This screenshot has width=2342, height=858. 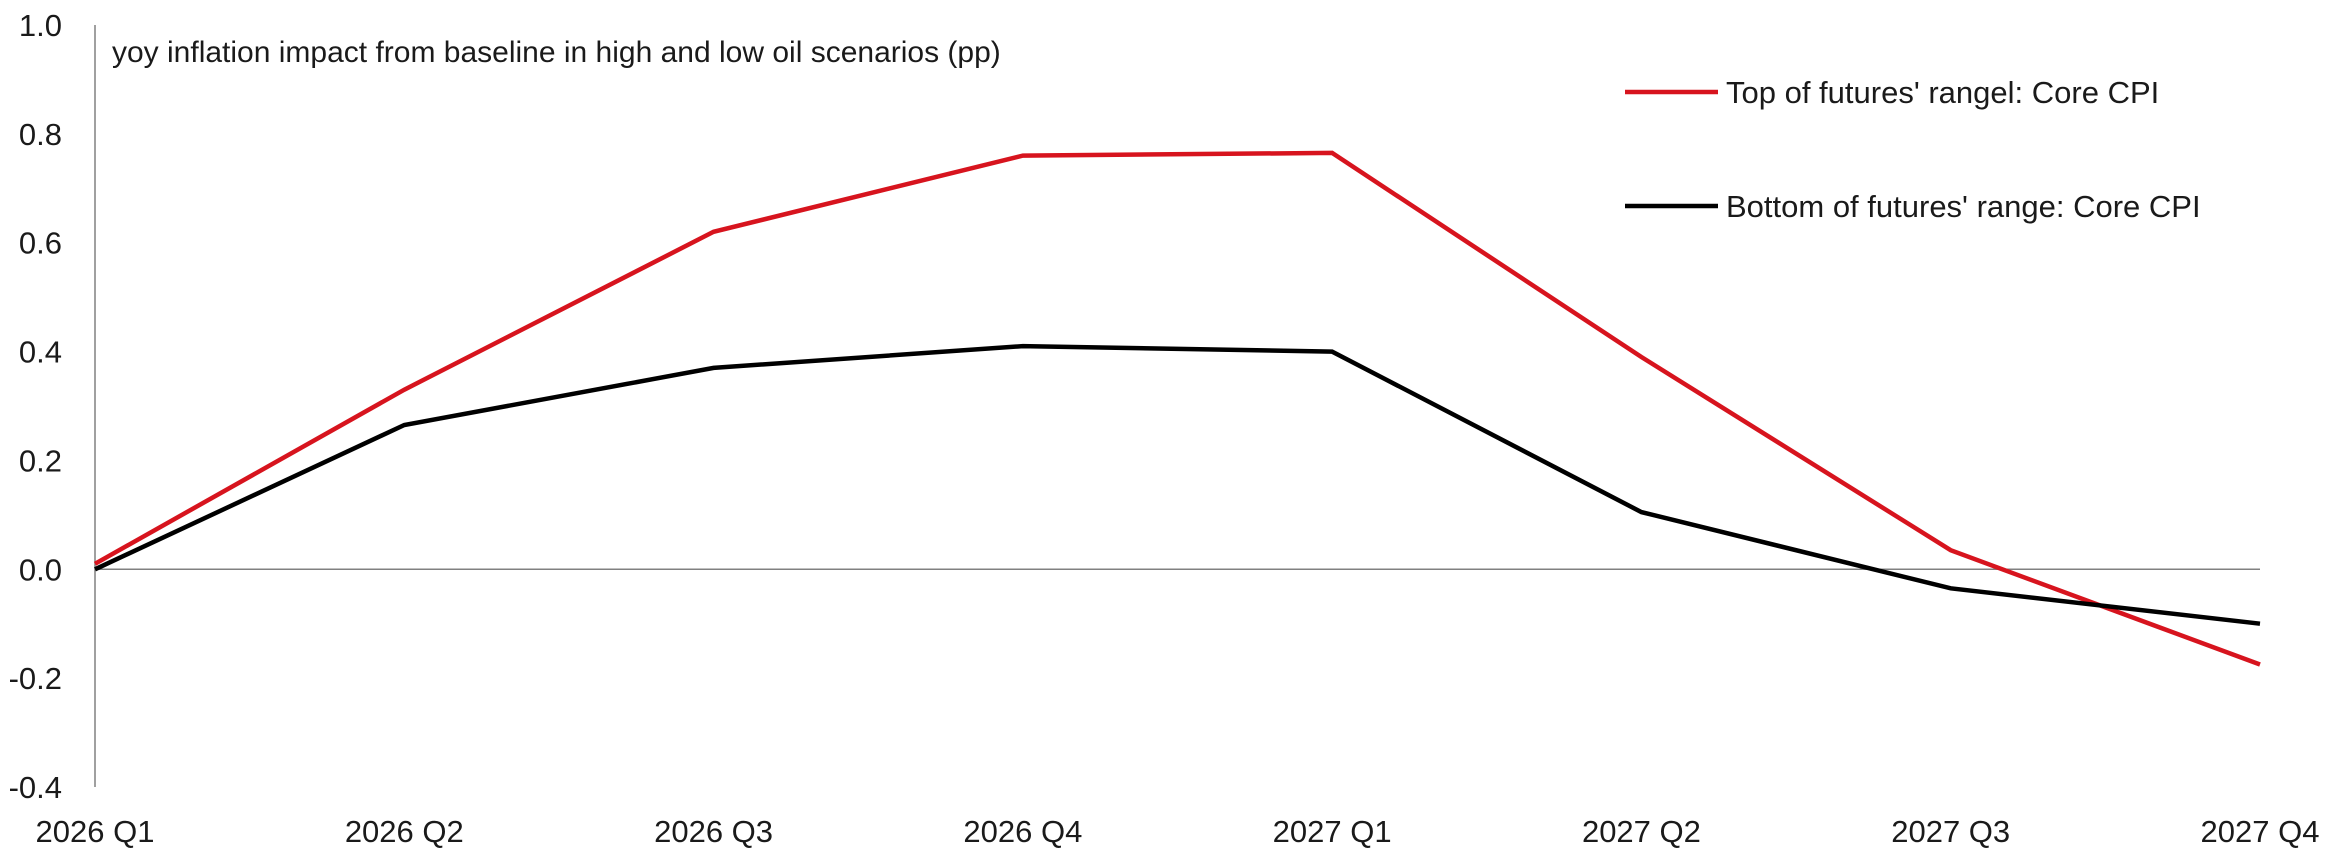 I want to click on y-tick-label: 0.2, so click(x=40, y=460).